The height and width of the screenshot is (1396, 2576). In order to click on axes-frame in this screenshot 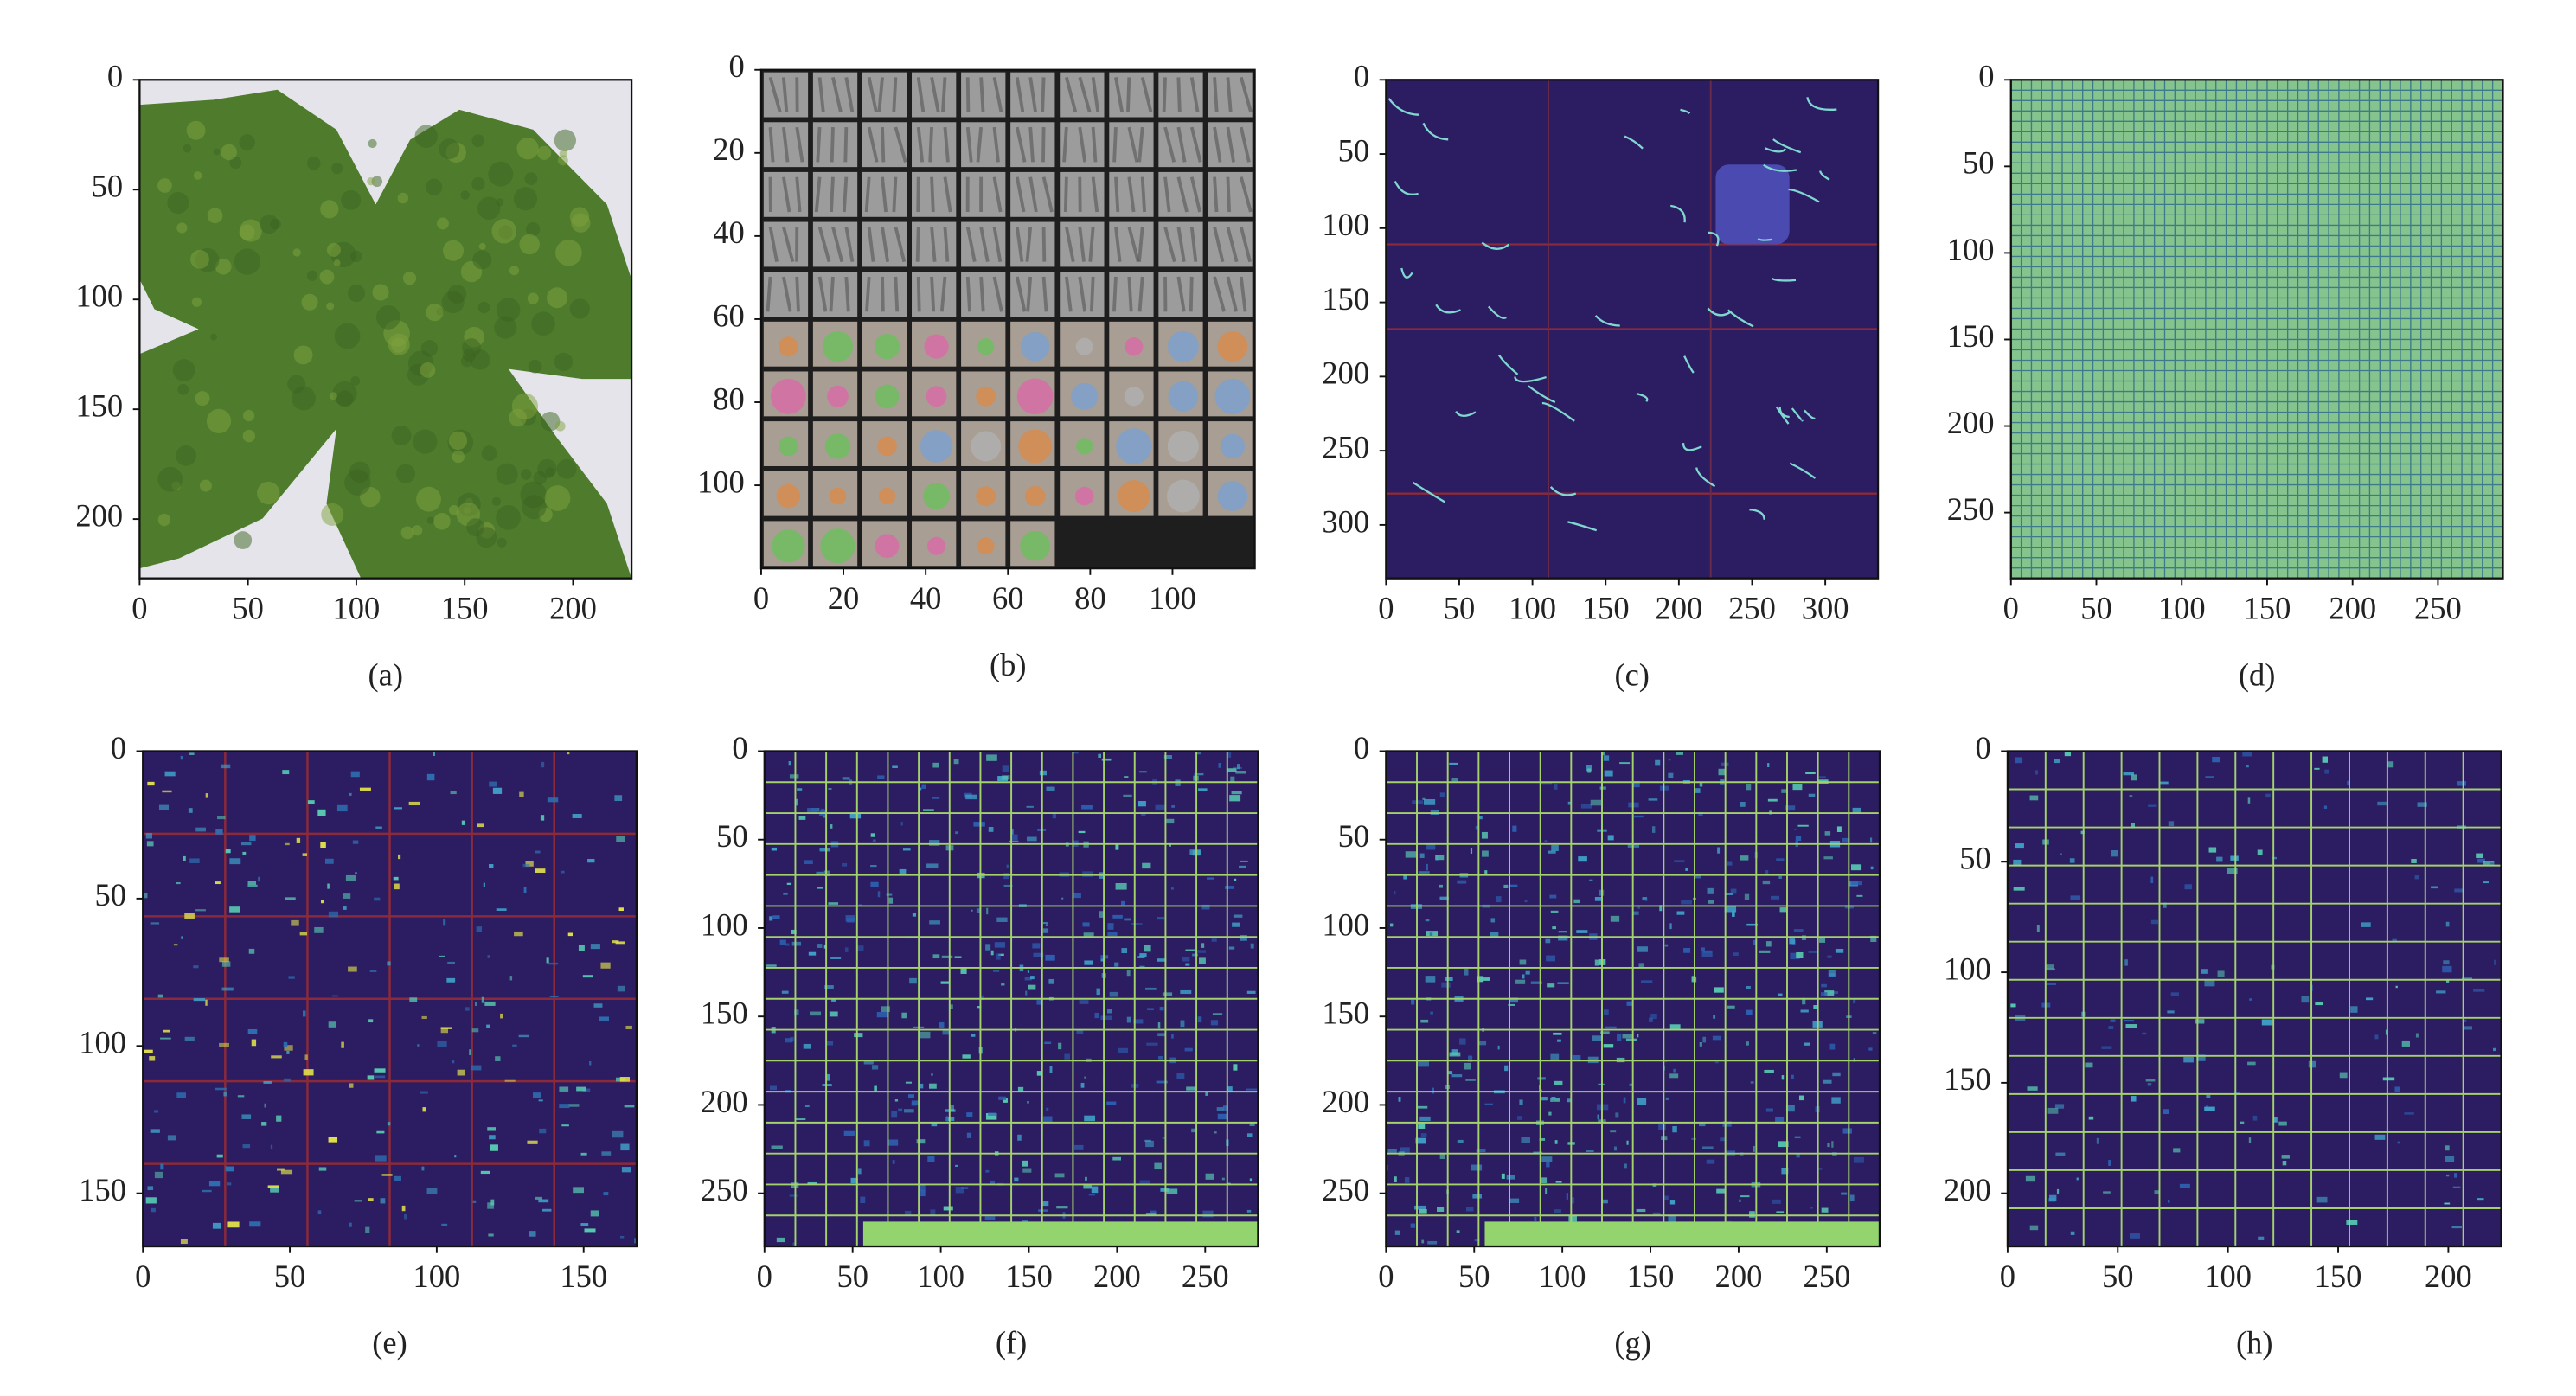, I will do `click(385, 329)`.